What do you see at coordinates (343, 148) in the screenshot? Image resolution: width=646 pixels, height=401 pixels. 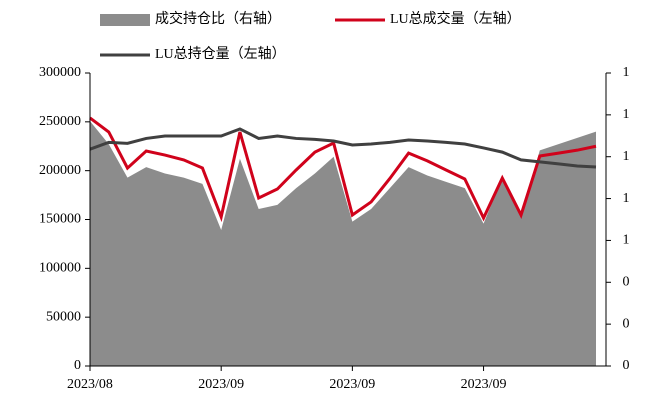 I see `line` at bounding box center [343, 148].